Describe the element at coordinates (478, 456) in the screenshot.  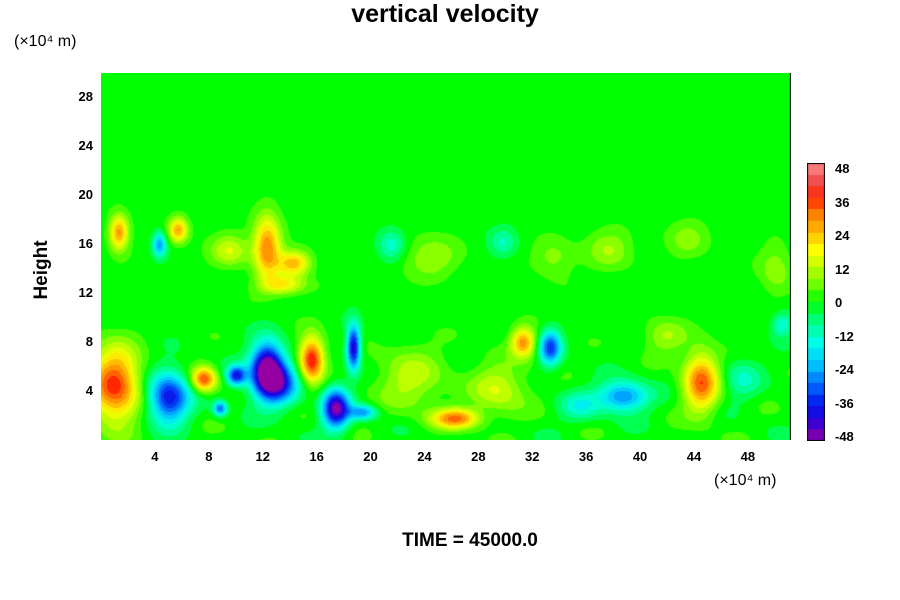
I see `x-tick-label: 28` at that location.